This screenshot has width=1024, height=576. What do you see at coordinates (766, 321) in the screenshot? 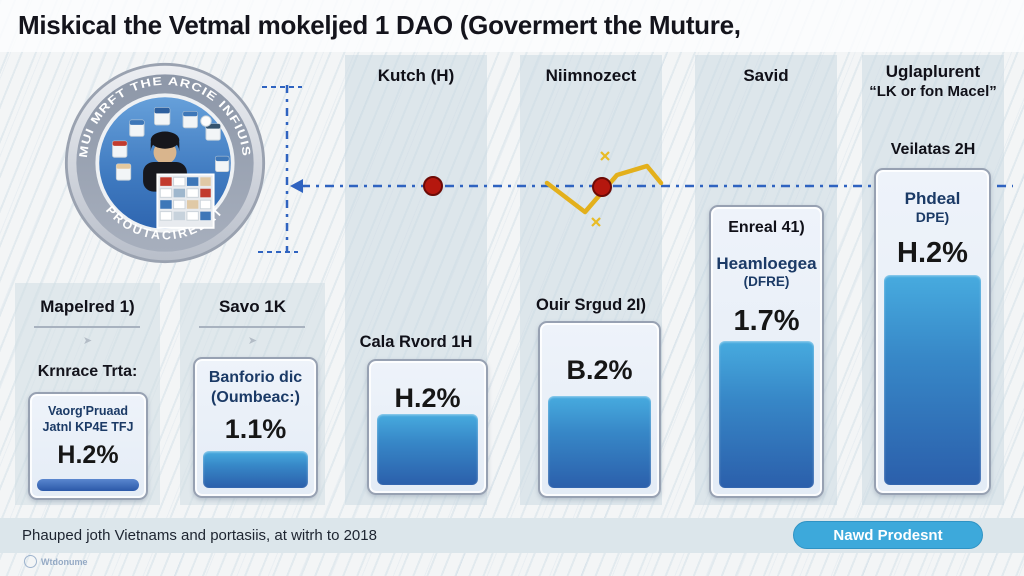
I see `stat-value: 1.7%` at bounding box center [766, 321].